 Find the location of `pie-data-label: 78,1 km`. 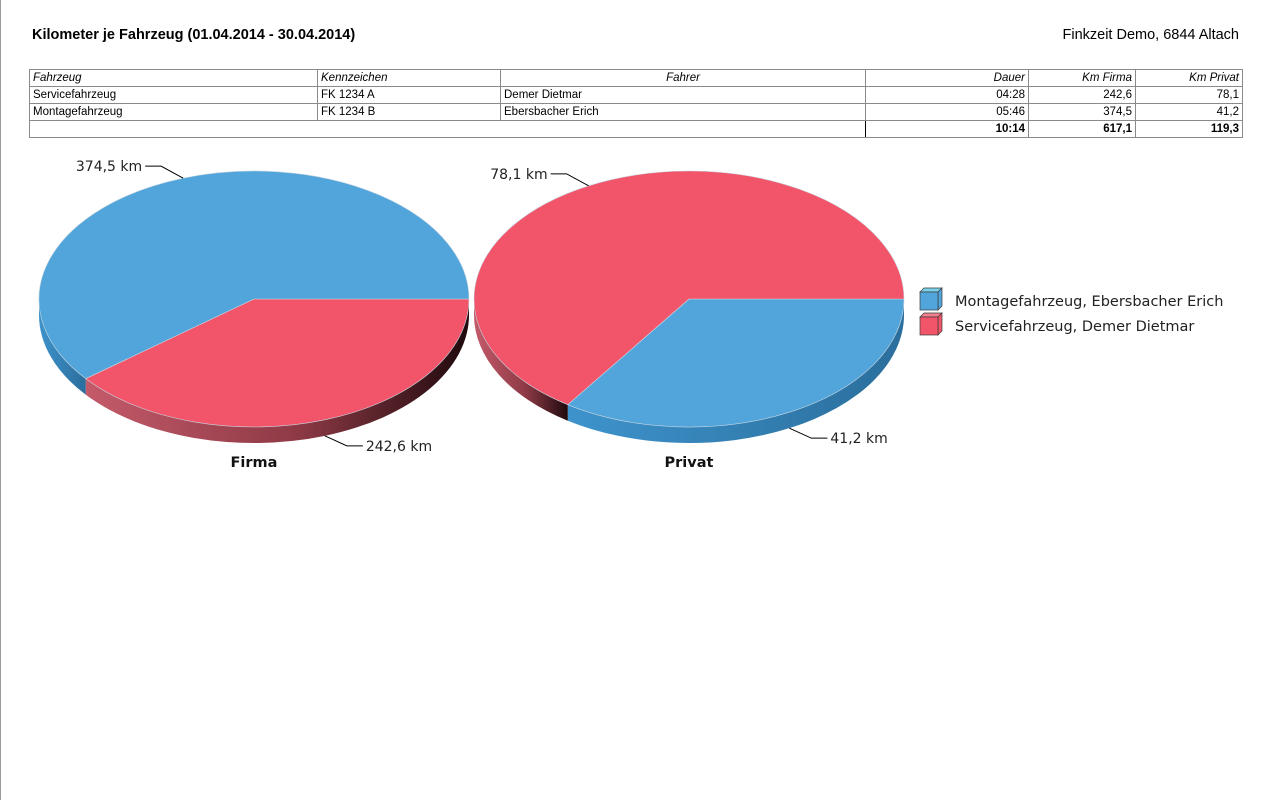

pie-data-label: 78,1 km is located at coordinates (518, 175).